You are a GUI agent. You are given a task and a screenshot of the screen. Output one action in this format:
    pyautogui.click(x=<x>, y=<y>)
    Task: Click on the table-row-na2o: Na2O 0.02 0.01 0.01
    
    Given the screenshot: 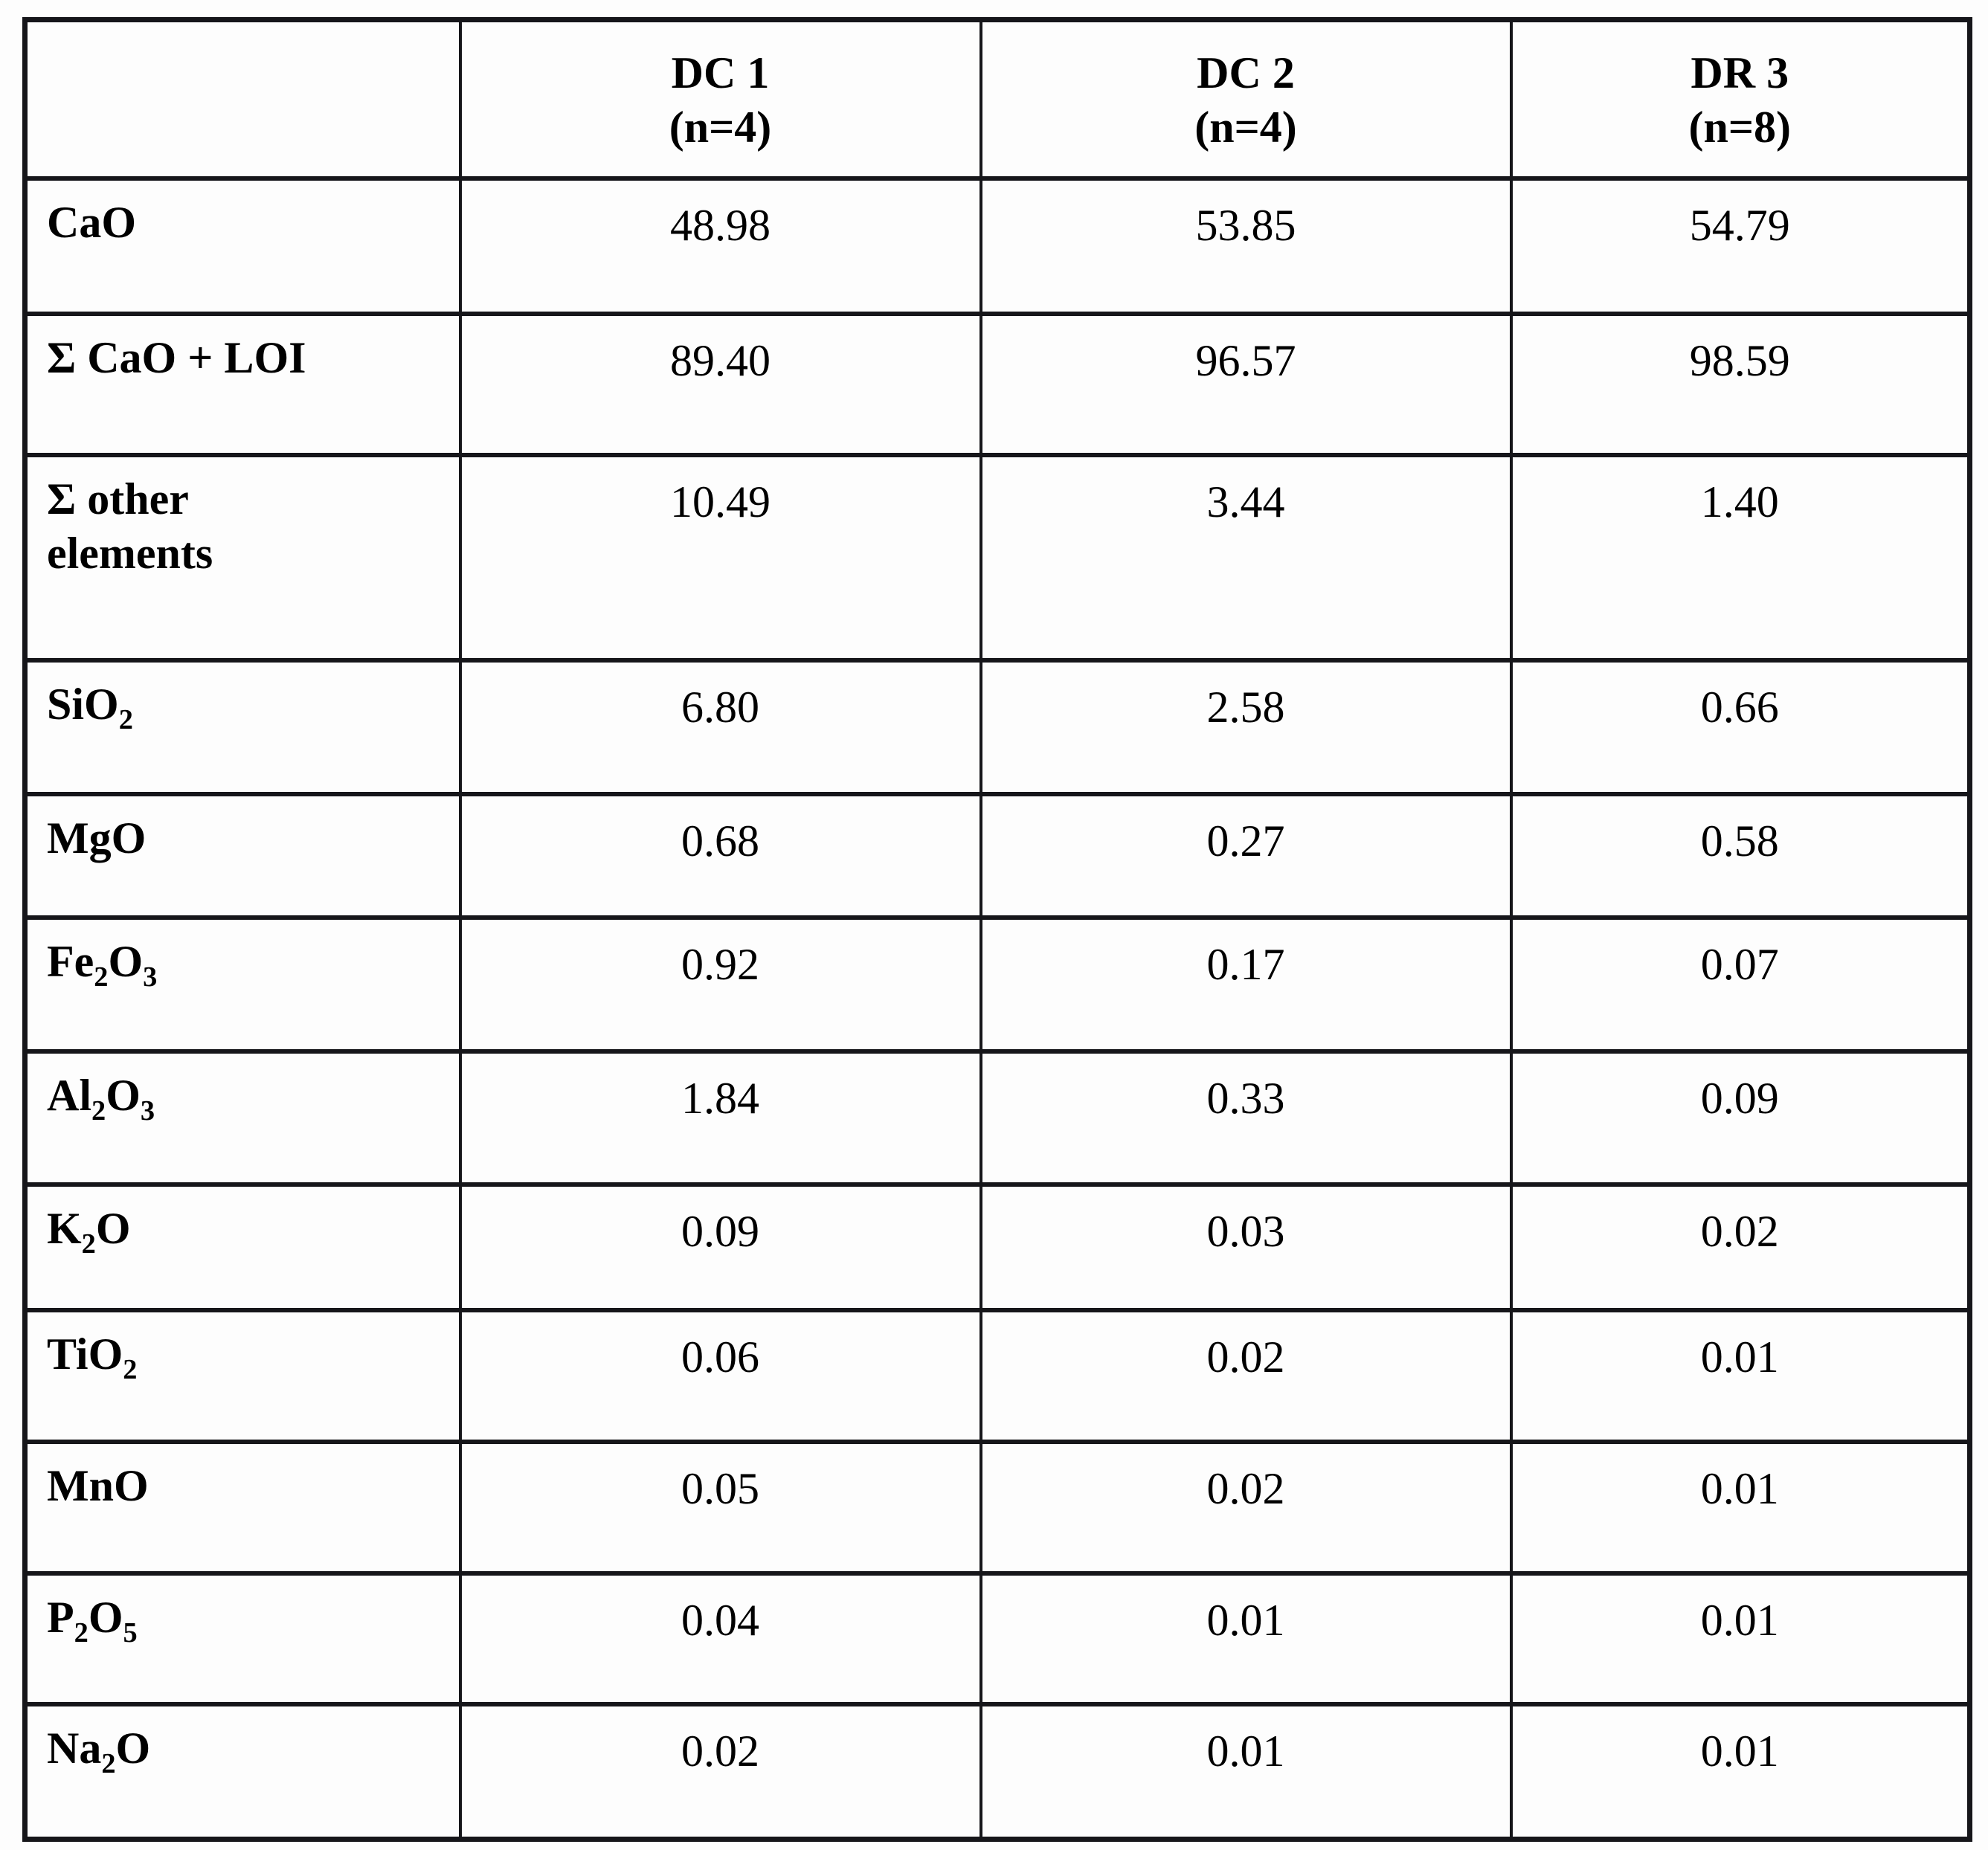 What is the action you would take?
    pyautogui.click(x=997, y=1771)
    